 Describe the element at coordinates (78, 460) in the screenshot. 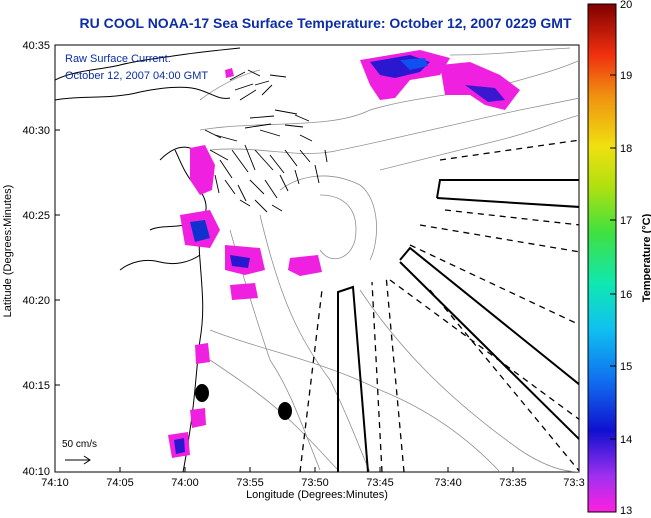

I see `scale-arrow` at that location.